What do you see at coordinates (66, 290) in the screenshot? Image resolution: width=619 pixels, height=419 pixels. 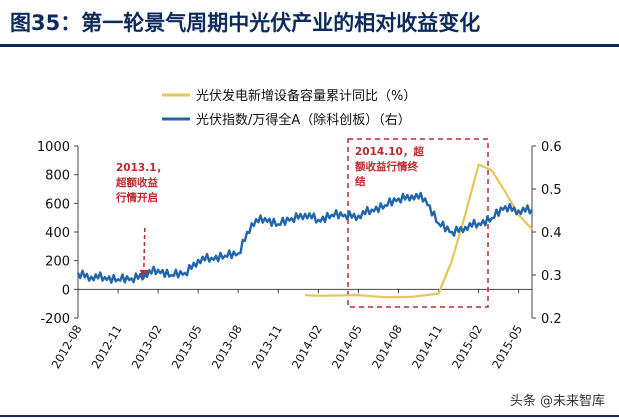 I see `left-tick-label: 0` at bounding box center [66, 290].